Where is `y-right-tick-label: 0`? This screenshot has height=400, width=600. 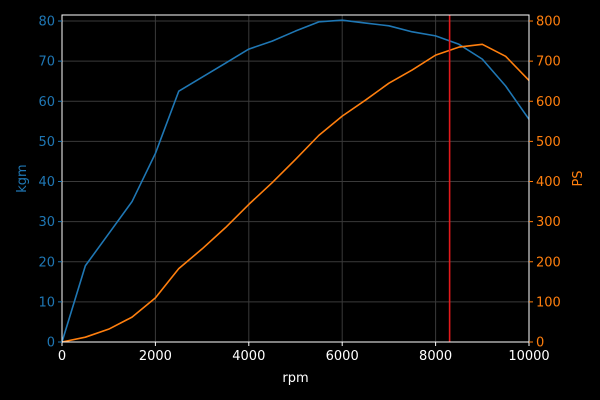 y-right-tick-label: 0 is located at coordinates (540, 343).